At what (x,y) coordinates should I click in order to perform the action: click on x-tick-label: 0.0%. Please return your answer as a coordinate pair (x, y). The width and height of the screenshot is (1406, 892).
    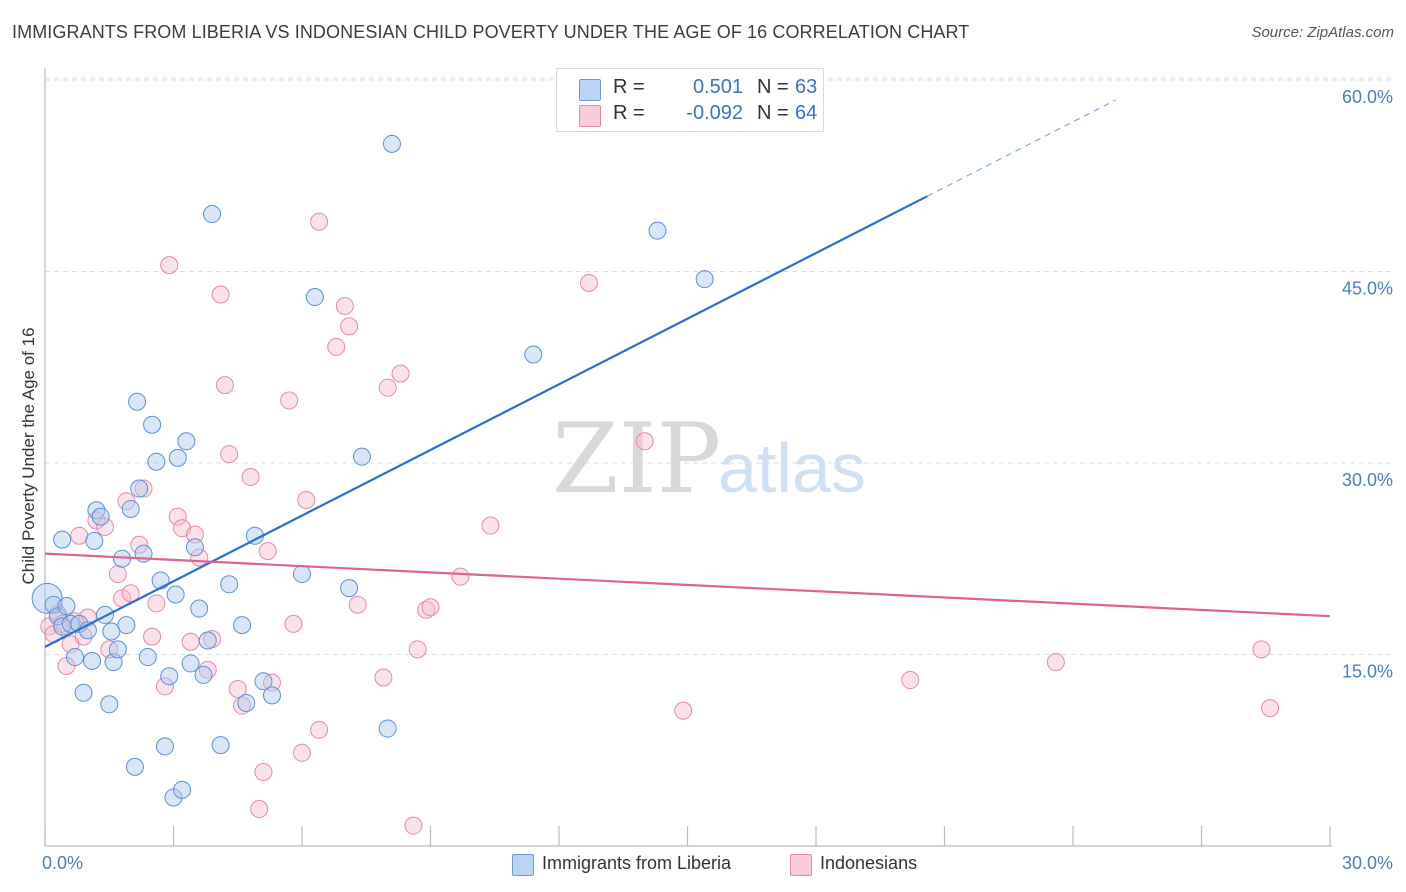
    Looking at the image, I should click on (62, 863).